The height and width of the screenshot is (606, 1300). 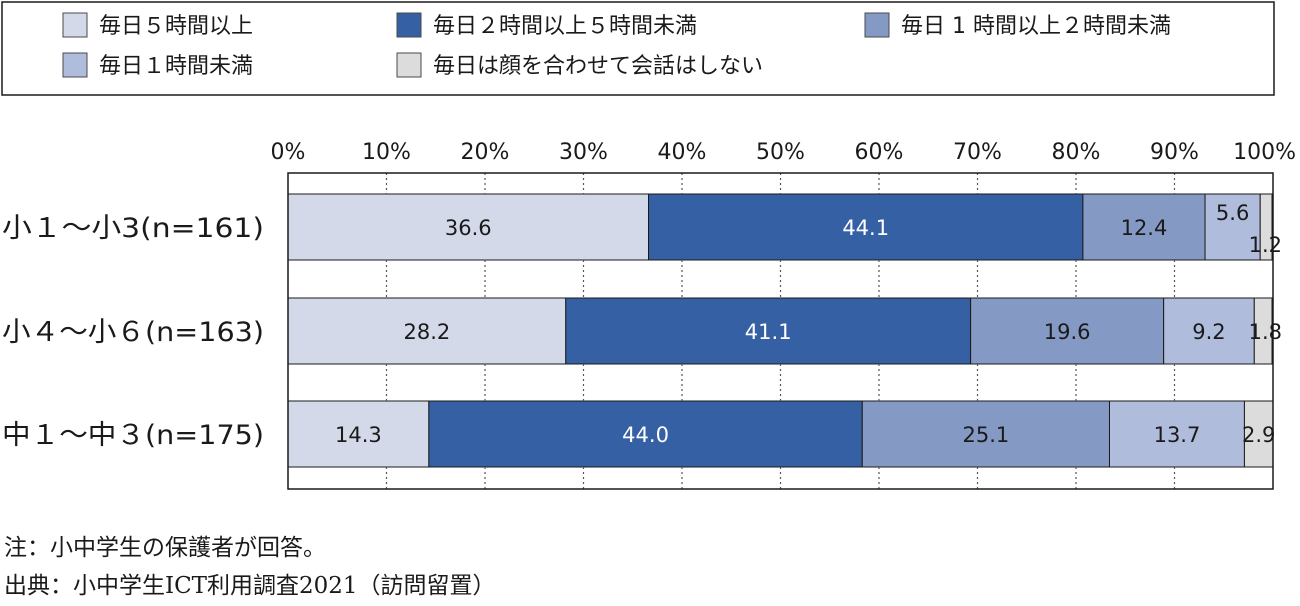 I want to click on data-label: 44.0, so click(x=645, y=435).